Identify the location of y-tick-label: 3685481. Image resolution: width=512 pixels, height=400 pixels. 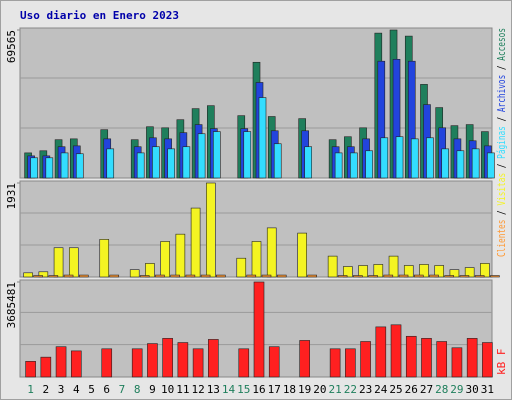
(11, 305).